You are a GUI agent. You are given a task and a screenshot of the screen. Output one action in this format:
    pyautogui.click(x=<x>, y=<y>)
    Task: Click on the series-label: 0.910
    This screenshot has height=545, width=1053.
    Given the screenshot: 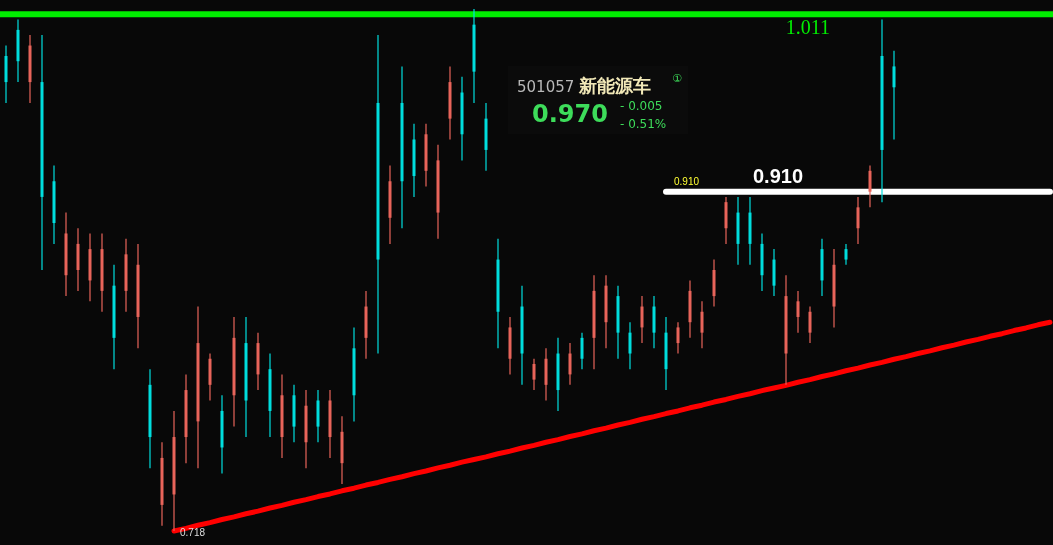 What is the action you would take?
    pyautogui.click(x=778, y=175)
    